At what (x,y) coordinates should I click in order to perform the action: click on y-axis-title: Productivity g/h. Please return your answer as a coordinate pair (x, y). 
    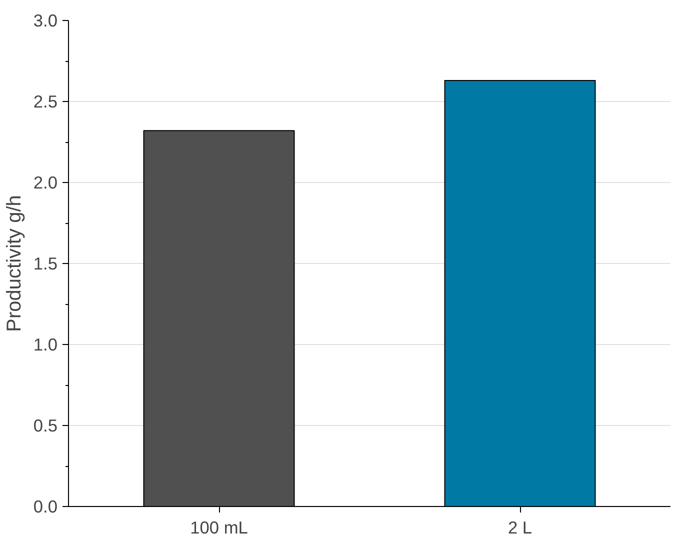
    Looking at the image, I should click on (14, 263).